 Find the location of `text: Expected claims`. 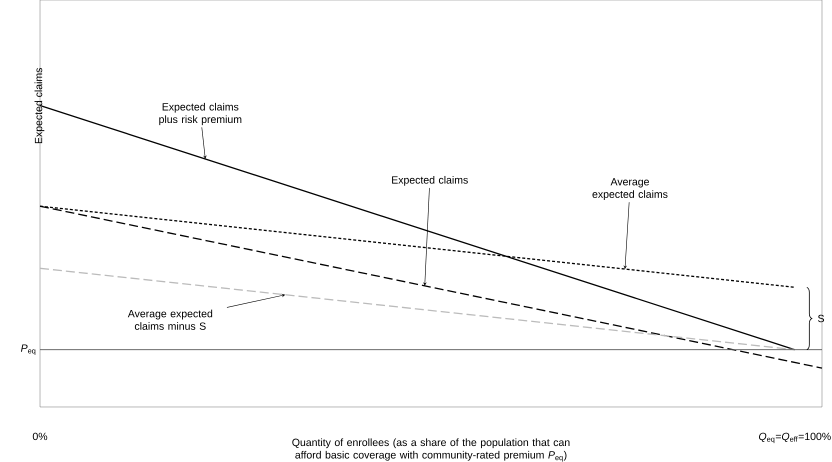

text: Expected claims is located at coordinates (430, 181).